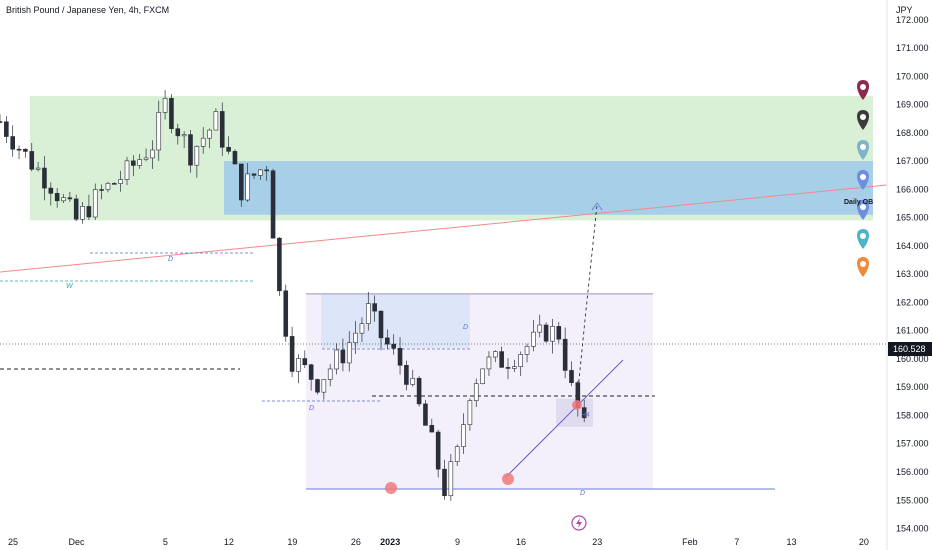 The height and width of the screenshot is (550, 932). Describe the element at coordinates (912, 500) in the screenshot. I see `y-tick-label: 155.000` at that location.